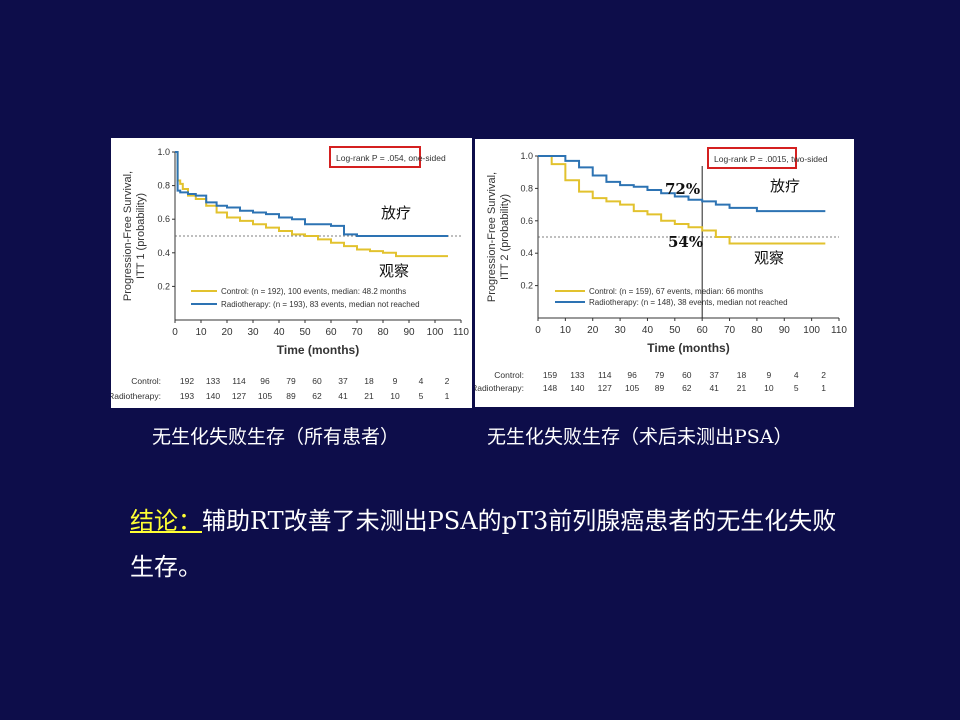 This screenshot has width=960, height=720. Describe the element at coordinates (146, 381) in the screenshot. I see `at-risk-row-label: Control:` at that location.